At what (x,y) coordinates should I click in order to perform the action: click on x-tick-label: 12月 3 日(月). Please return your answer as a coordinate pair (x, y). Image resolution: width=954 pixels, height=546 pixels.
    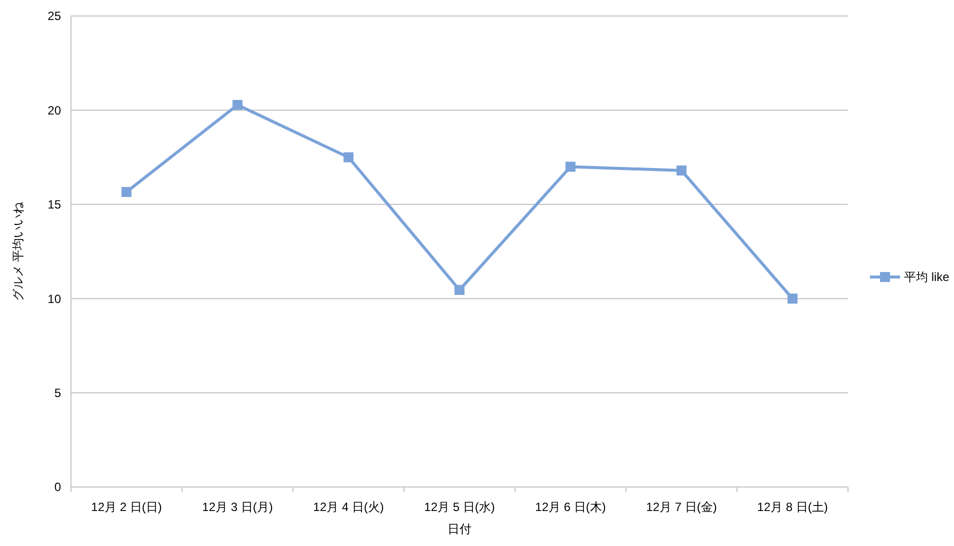
    Looking at the image, I should click on (237, 507).